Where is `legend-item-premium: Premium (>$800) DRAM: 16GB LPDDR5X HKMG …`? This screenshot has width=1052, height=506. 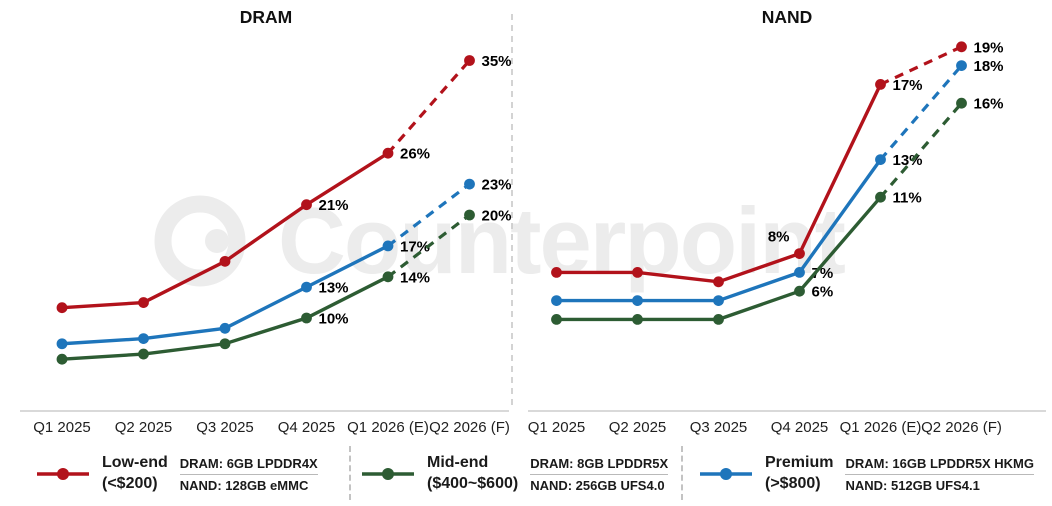 legend-item-premium: Premium (>$800) DRAM: 16GB LPDDR5X HKMG … is located at coordinates (866, 474).